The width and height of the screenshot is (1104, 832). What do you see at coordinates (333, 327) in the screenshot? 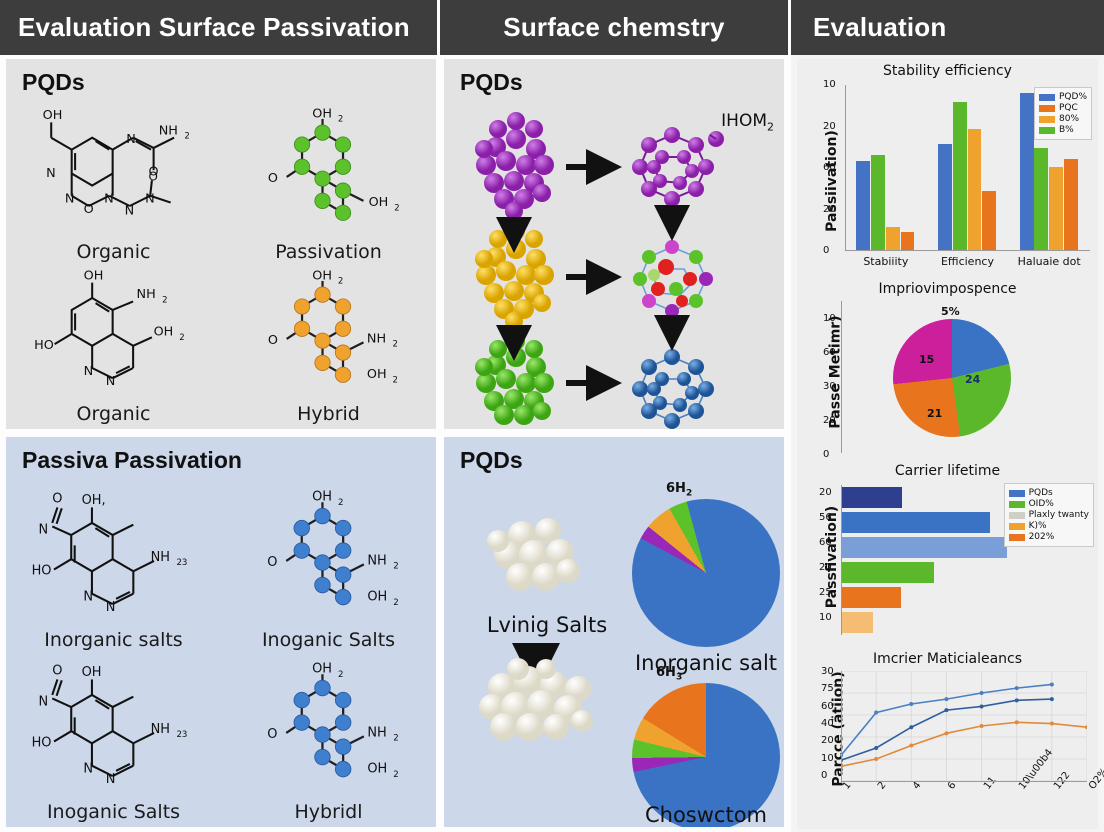
I see `ball-and-stick-structure-icon: OH 2 O NH 2 OH 2` at bounding box center [333, 327].